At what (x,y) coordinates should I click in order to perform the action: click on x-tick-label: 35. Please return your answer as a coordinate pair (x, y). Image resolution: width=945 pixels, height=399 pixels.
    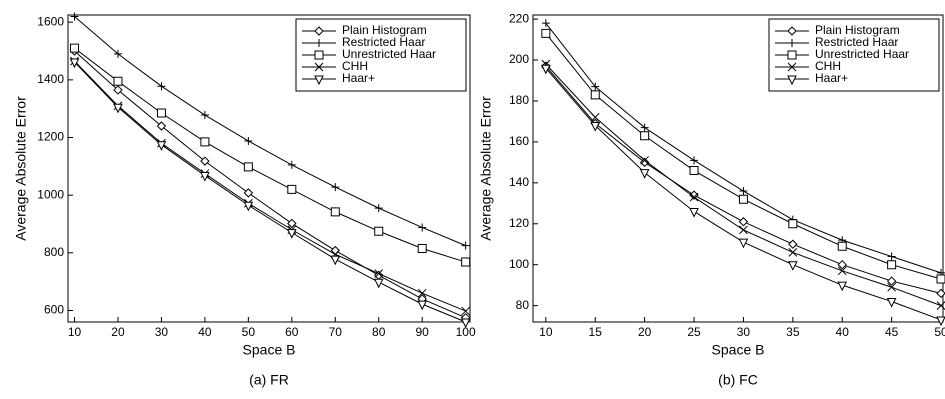
    Looking at the image, I should click on (793, 332).